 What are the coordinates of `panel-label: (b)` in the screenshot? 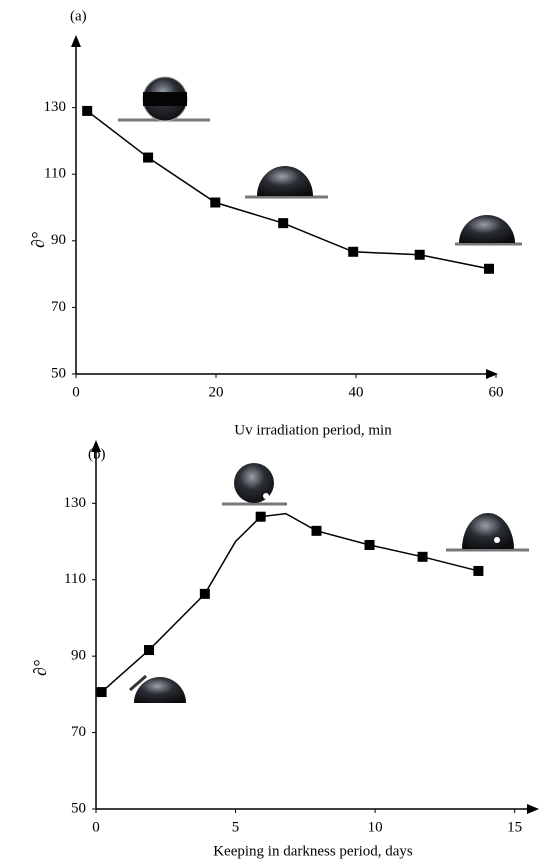 It's located at (97, 454).